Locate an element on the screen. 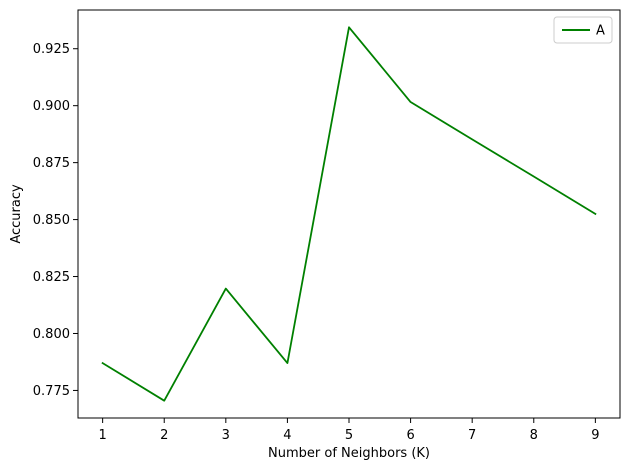  y-tick-label: 0.800 is located at coordinates (51, 334).